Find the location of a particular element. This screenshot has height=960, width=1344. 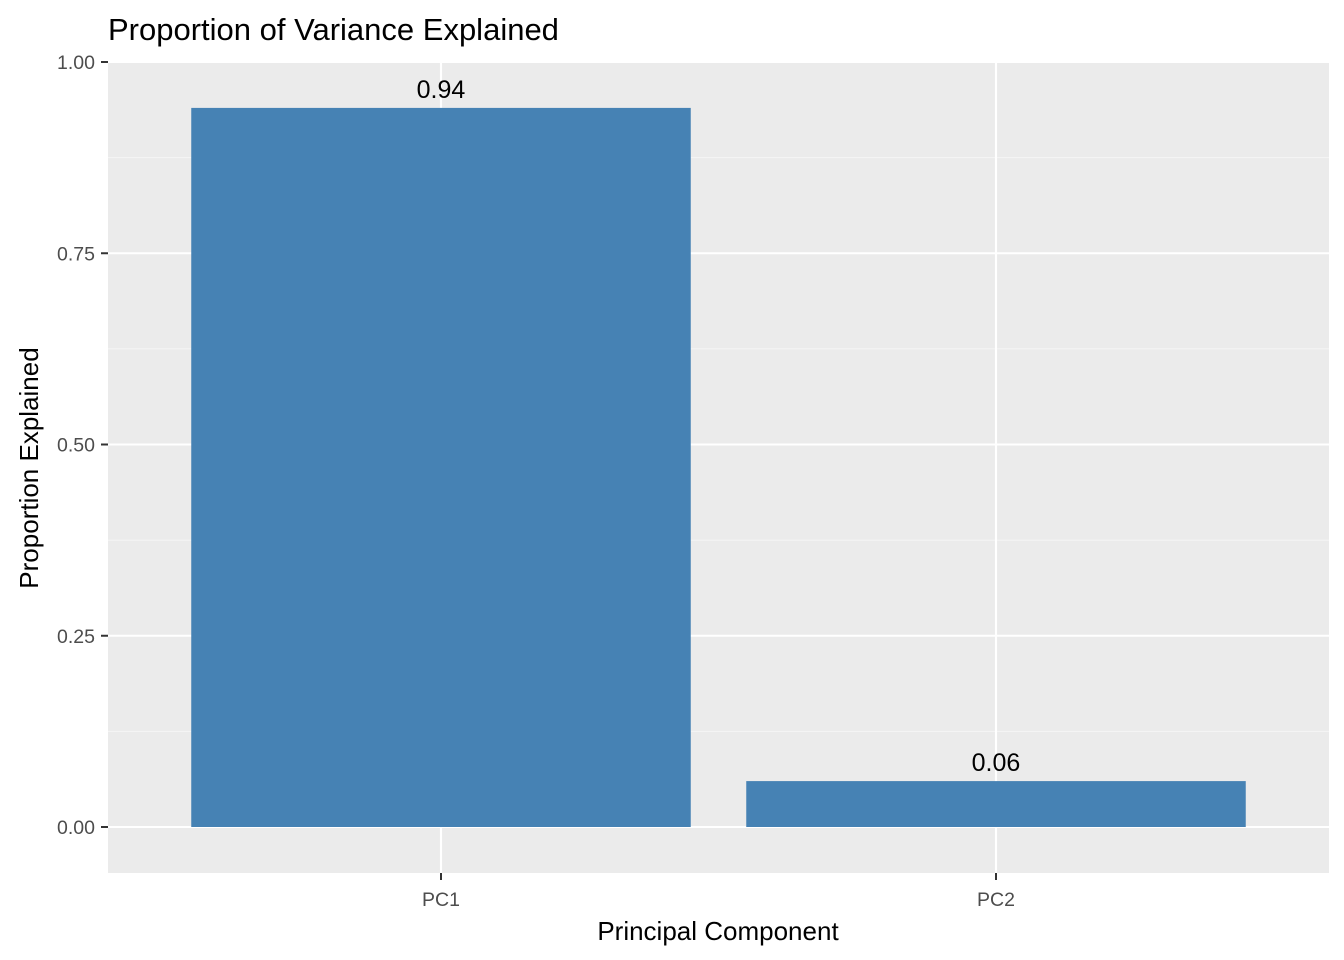

y-axis: 0.00 0.25 0.50 0.75 1.00 is located at coordinates (82, 445).